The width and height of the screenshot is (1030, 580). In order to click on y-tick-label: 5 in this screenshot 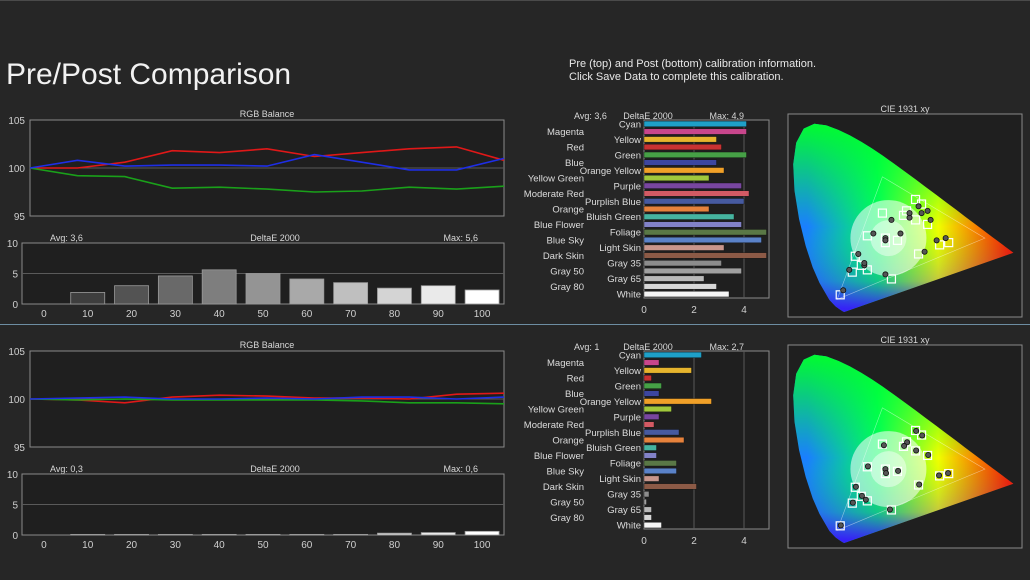, I will do `click(15, 275)`.